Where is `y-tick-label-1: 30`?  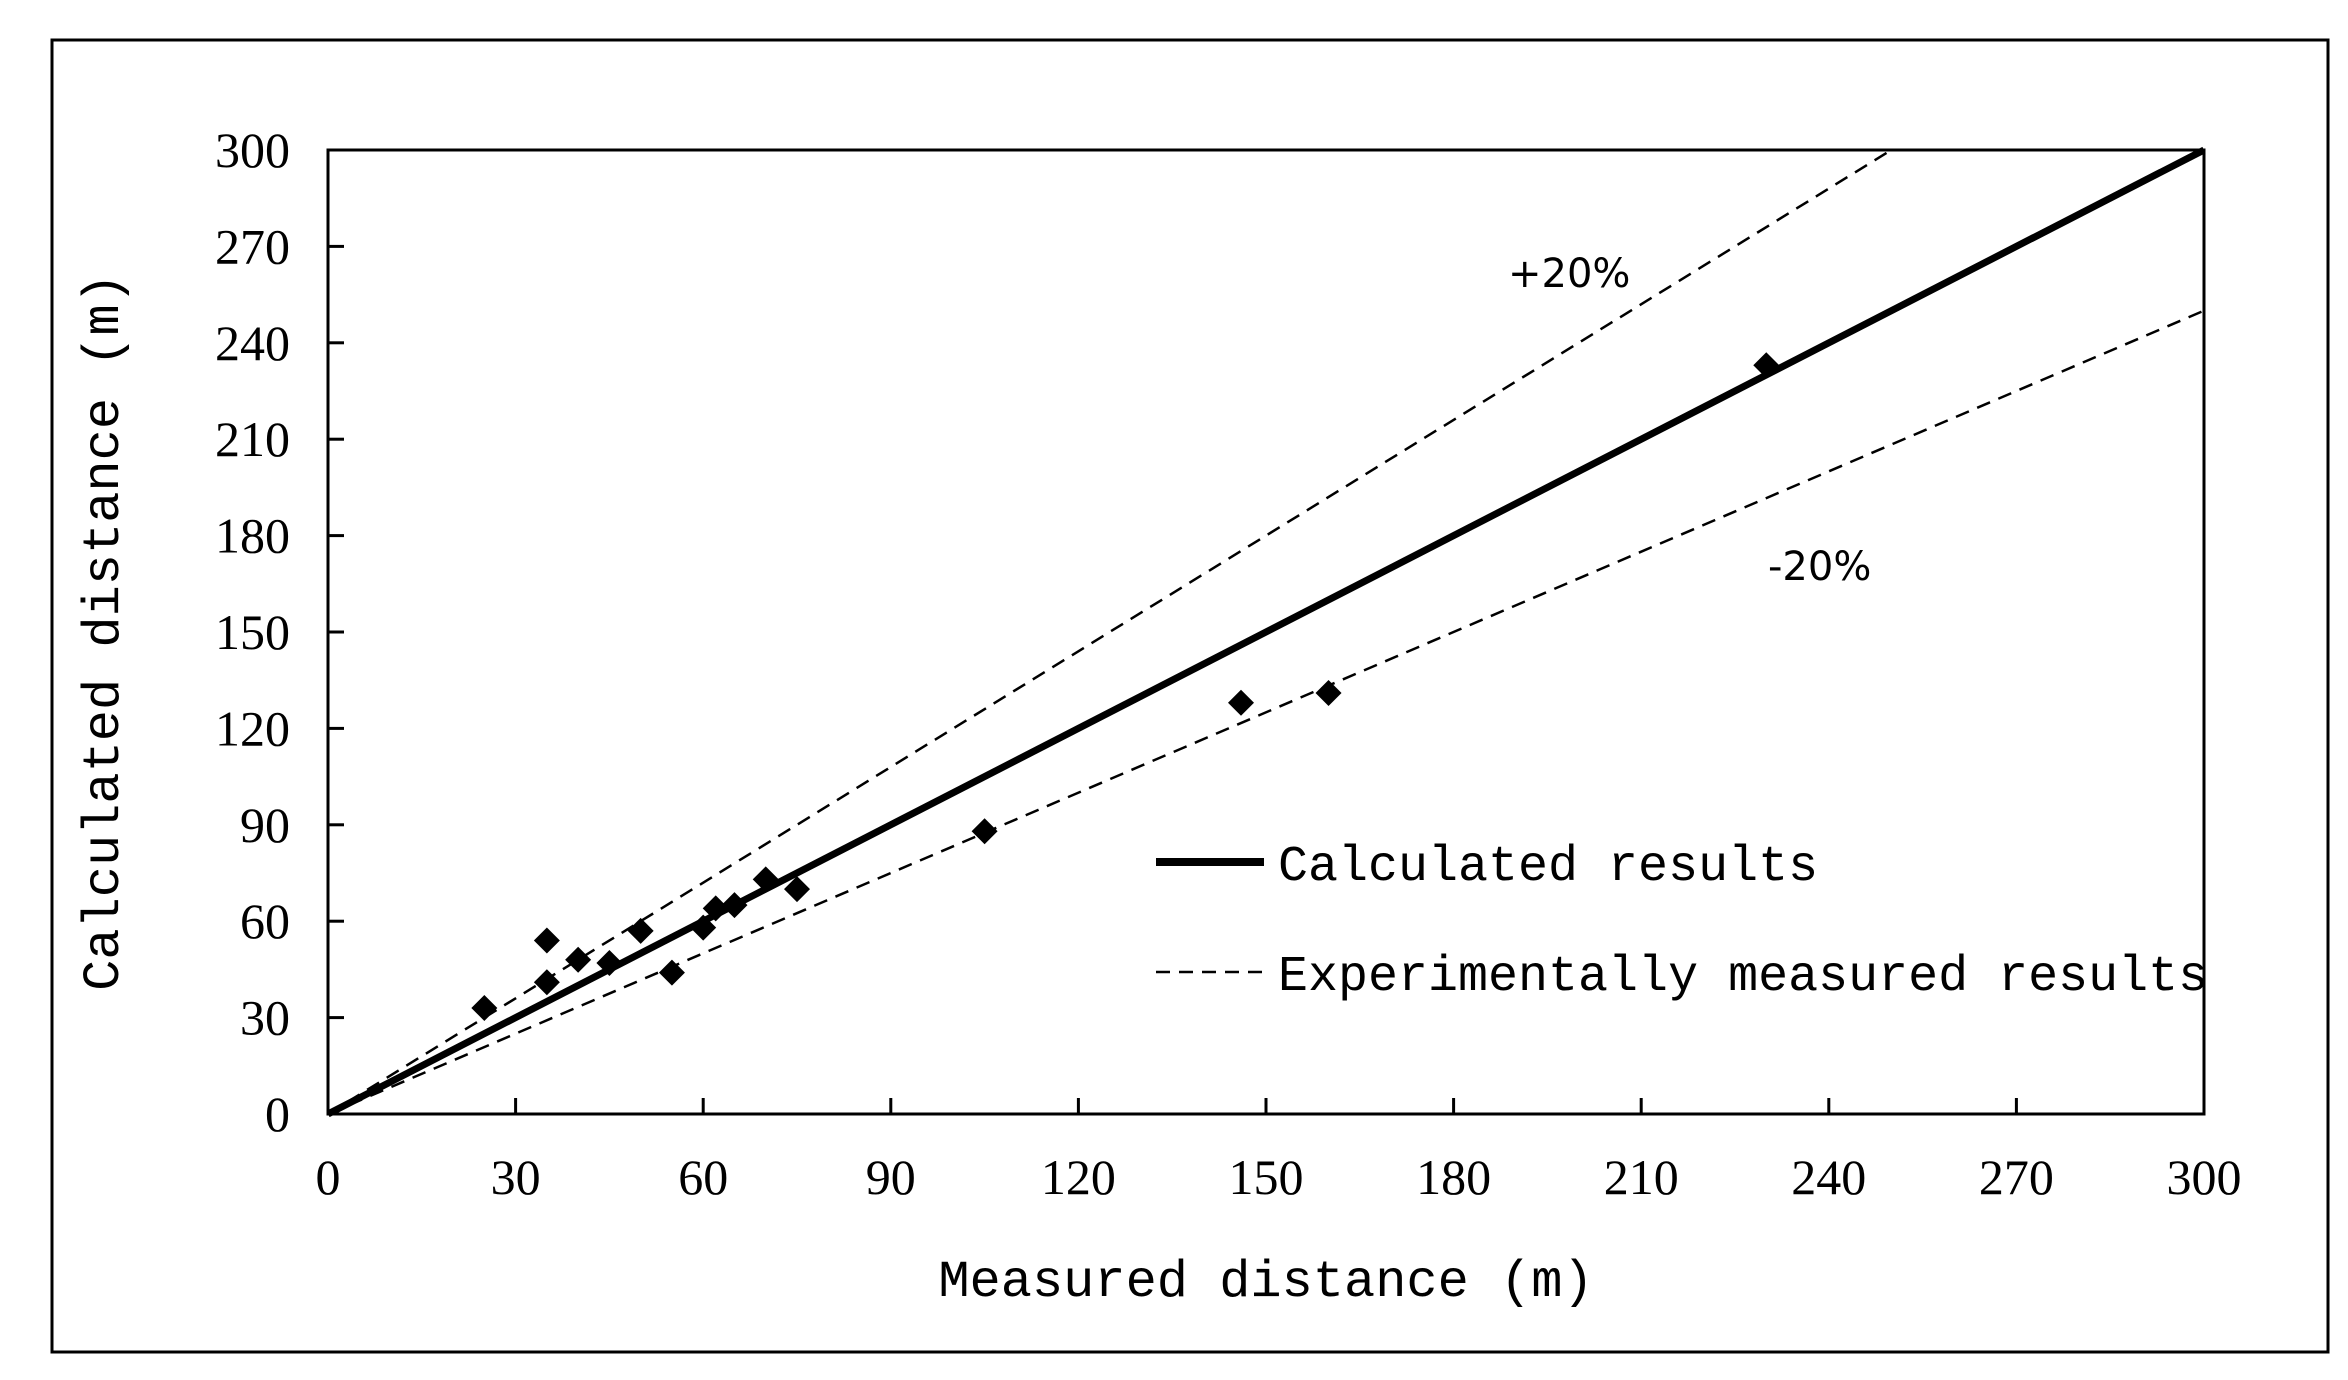 y-tick-label-1: 30 is located at coordinates (265, 1018).